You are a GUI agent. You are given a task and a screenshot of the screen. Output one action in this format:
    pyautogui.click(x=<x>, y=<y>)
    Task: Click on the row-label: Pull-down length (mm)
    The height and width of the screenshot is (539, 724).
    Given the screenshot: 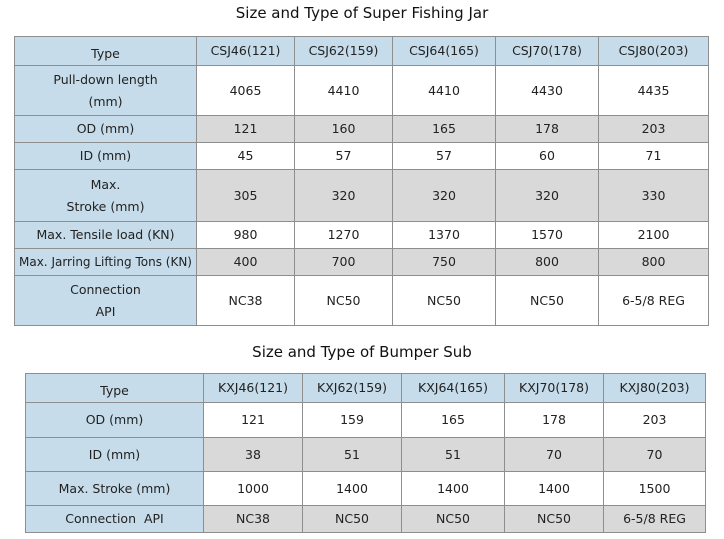 What is the action you would take?
    pyautogui.click(x=105, y=90)
    